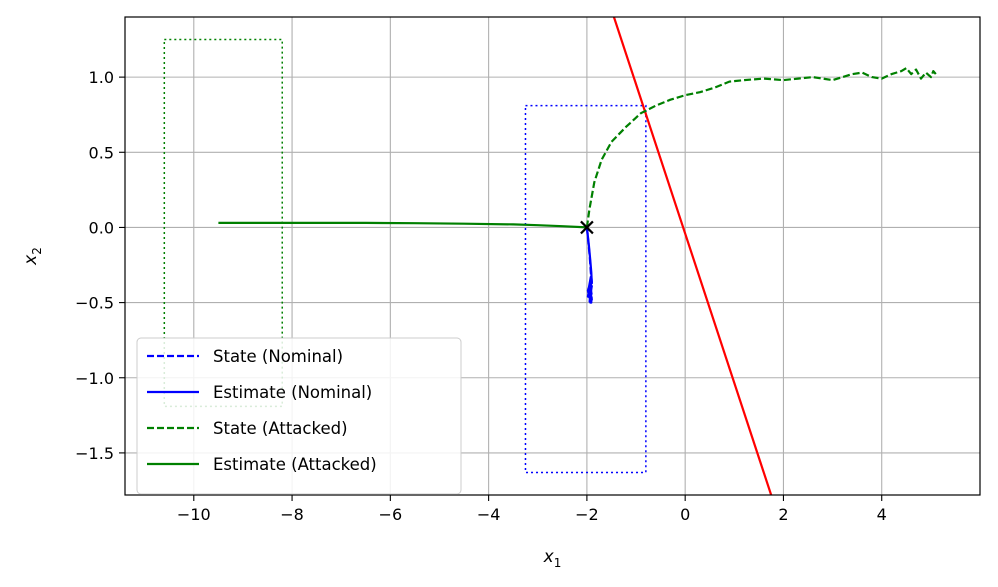 The height and width of the screenshot is (587, 998). I want to click on x-tick-label: 2, so click(783, 514).